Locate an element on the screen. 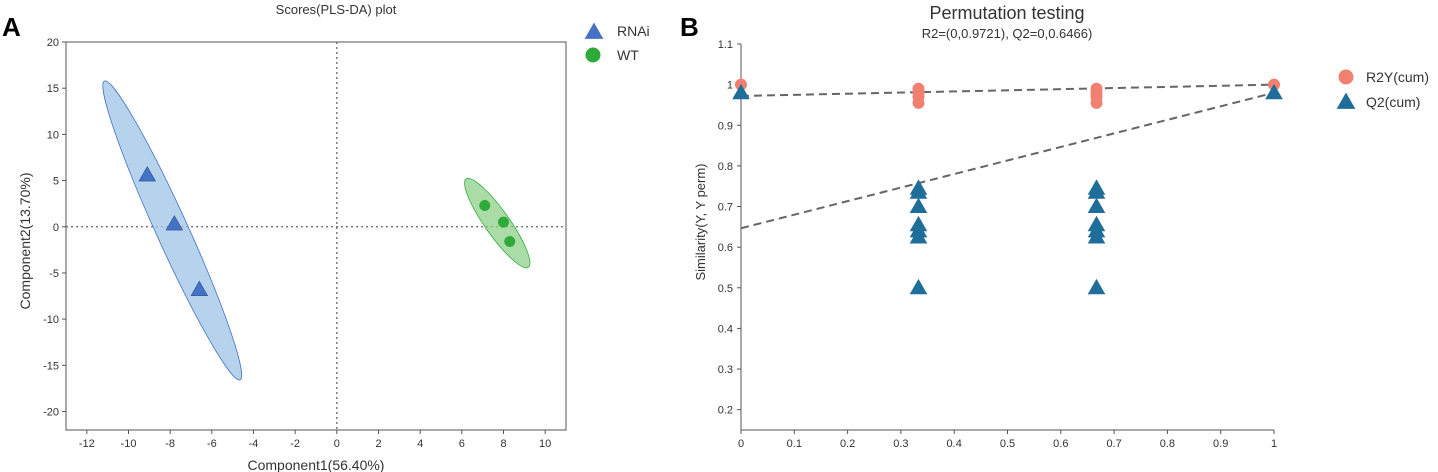  x-tick-label: 8 is located at coordinates (503, 444).